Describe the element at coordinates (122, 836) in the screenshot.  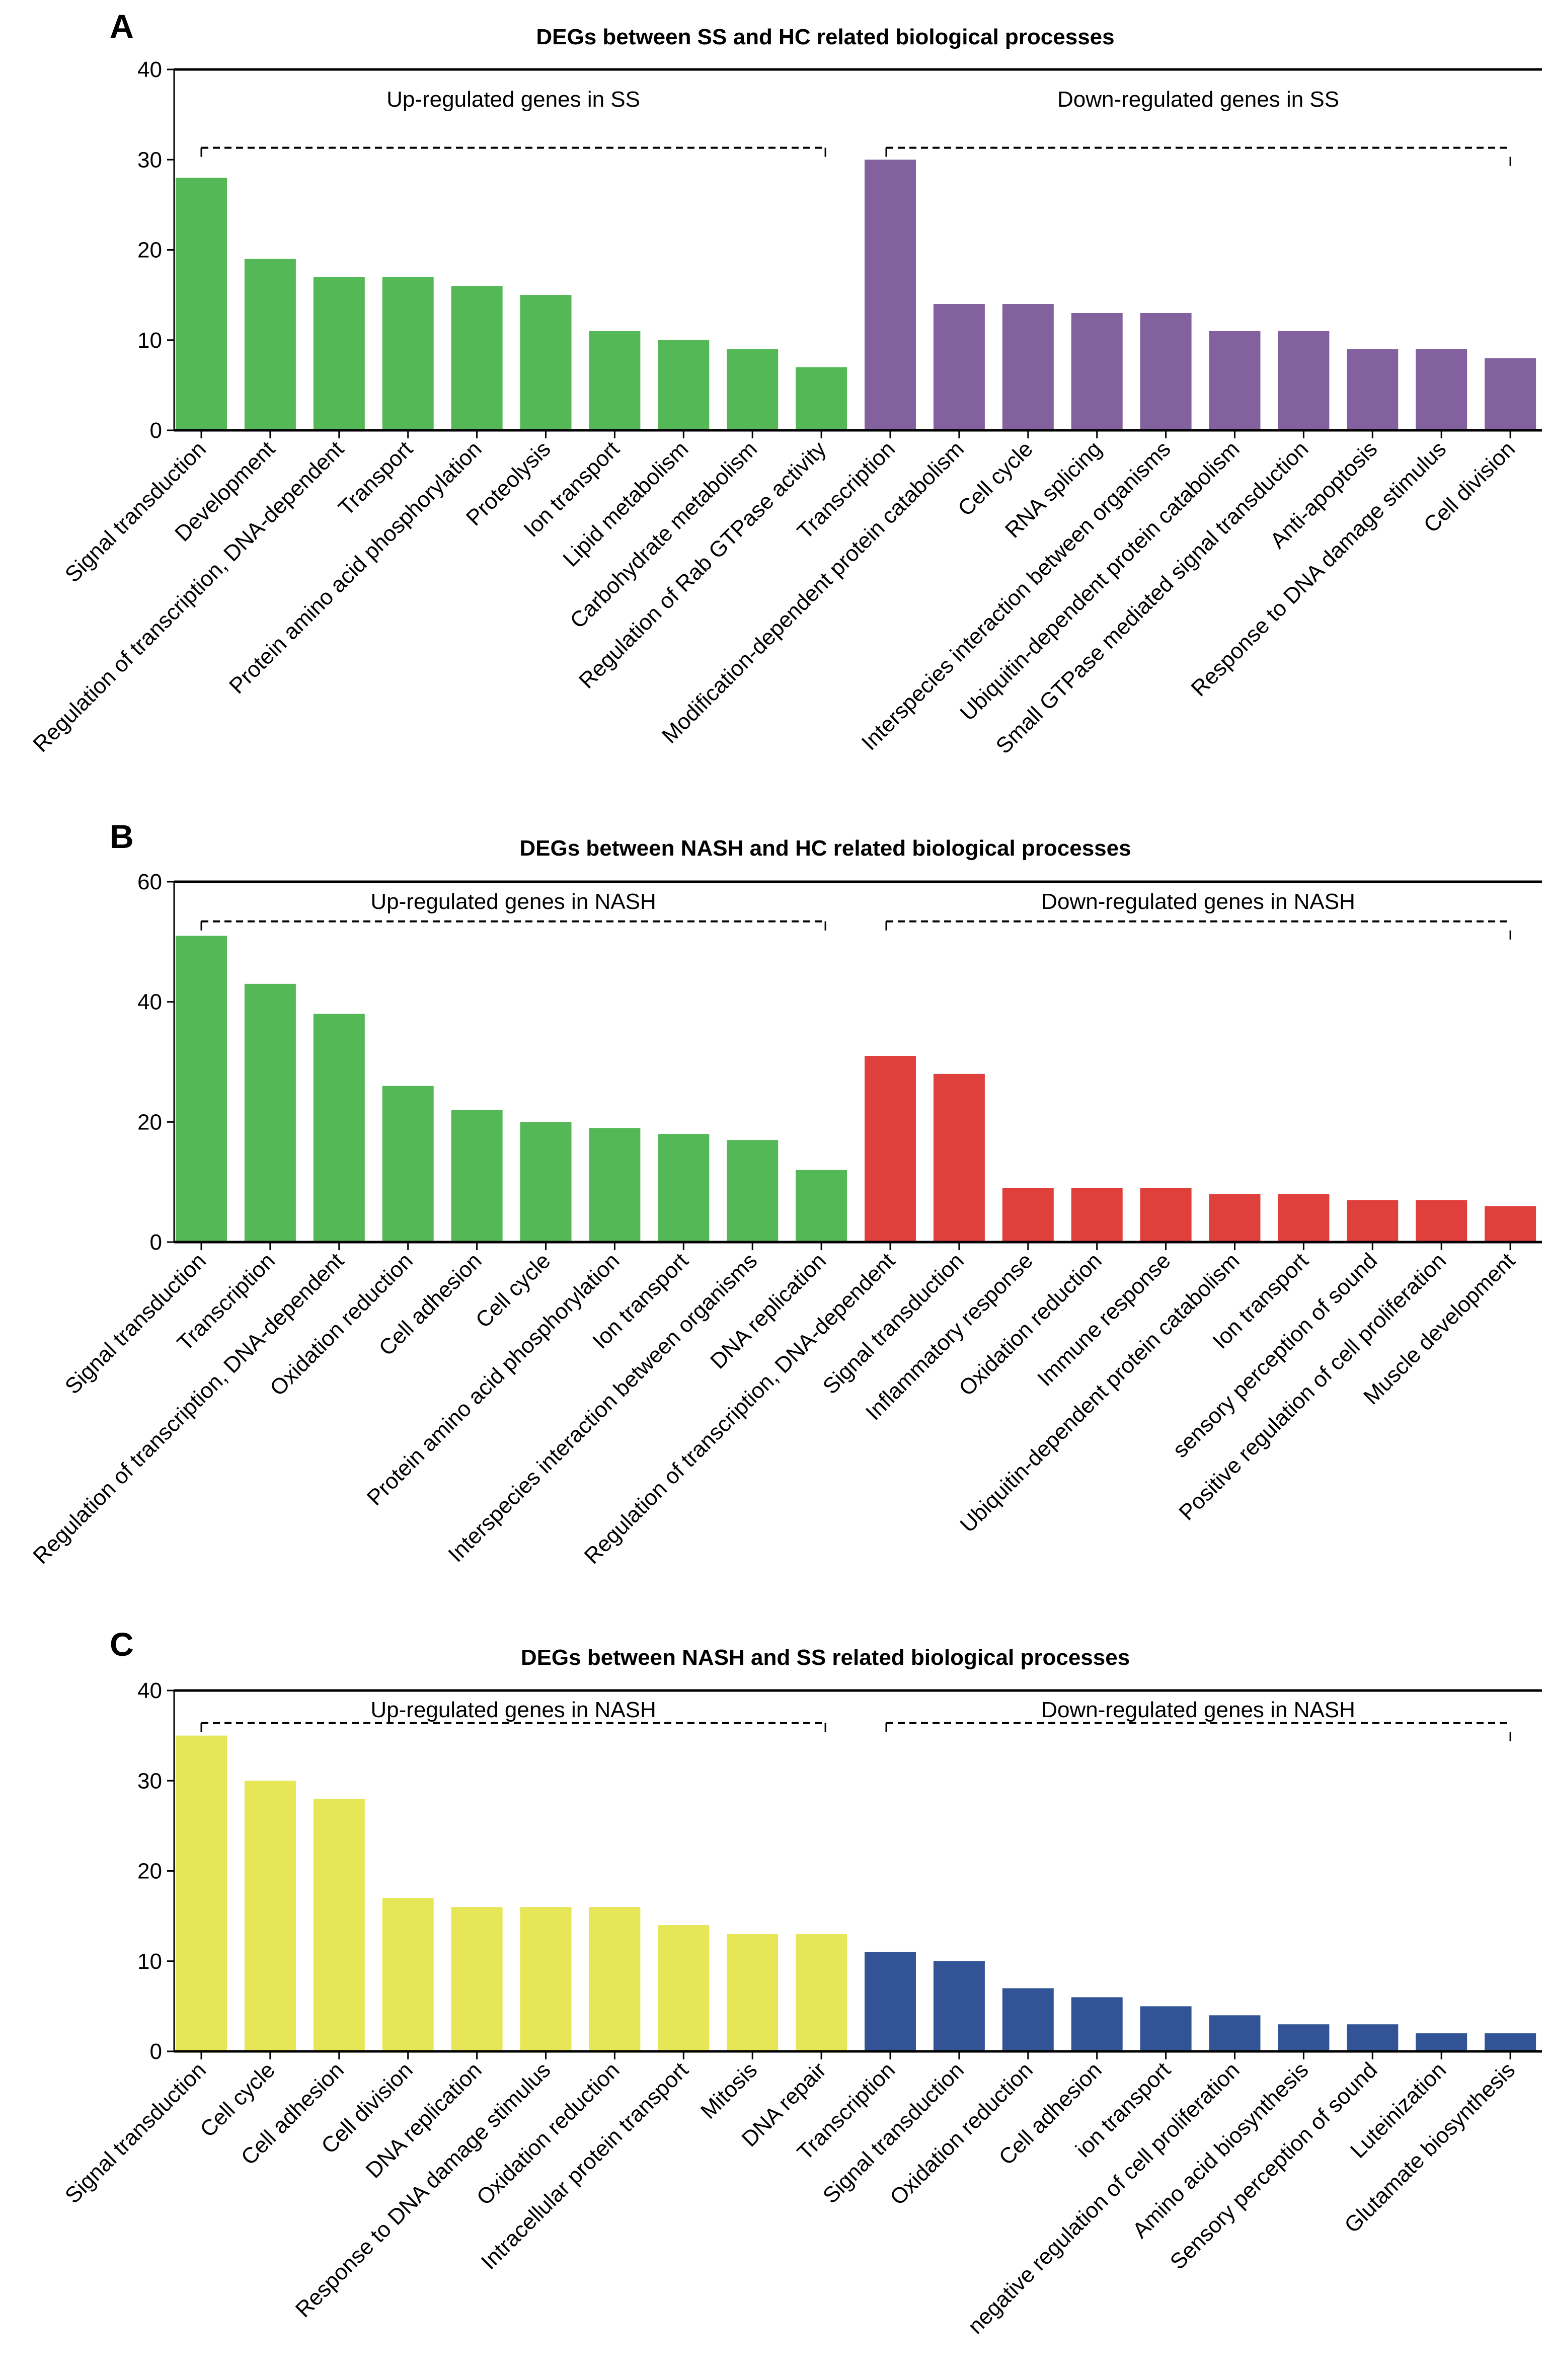
I see `panel-letter: B` at that location.